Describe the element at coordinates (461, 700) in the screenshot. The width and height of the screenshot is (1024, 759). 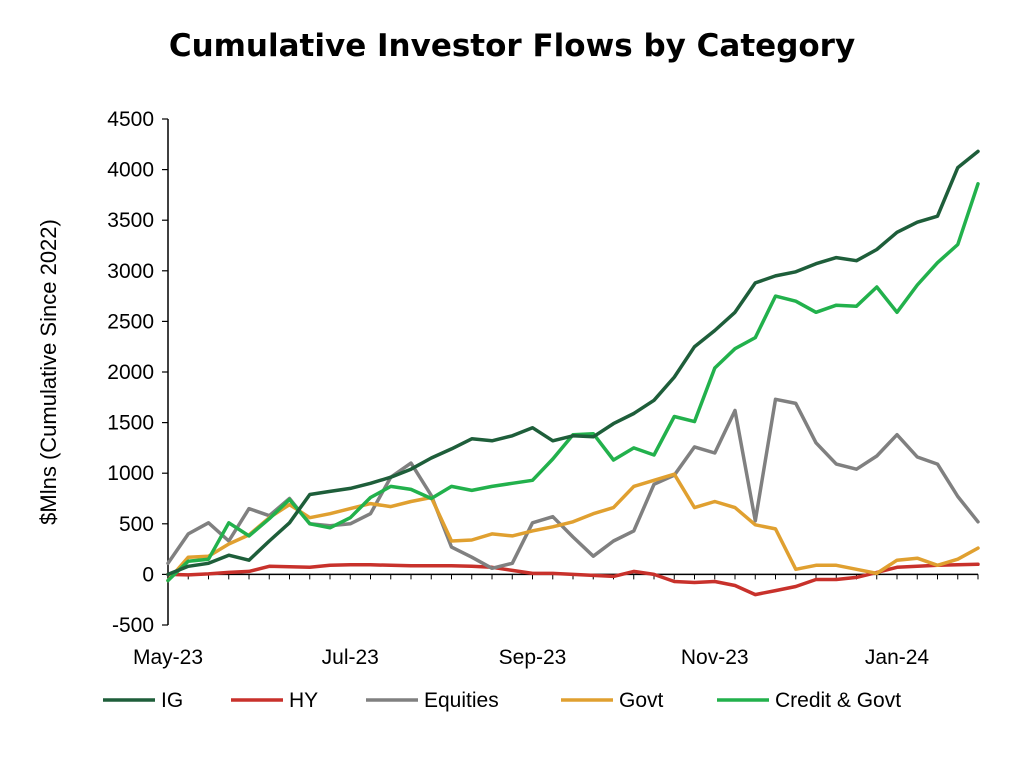
I see `legend-label-equities: Equities` at that location.